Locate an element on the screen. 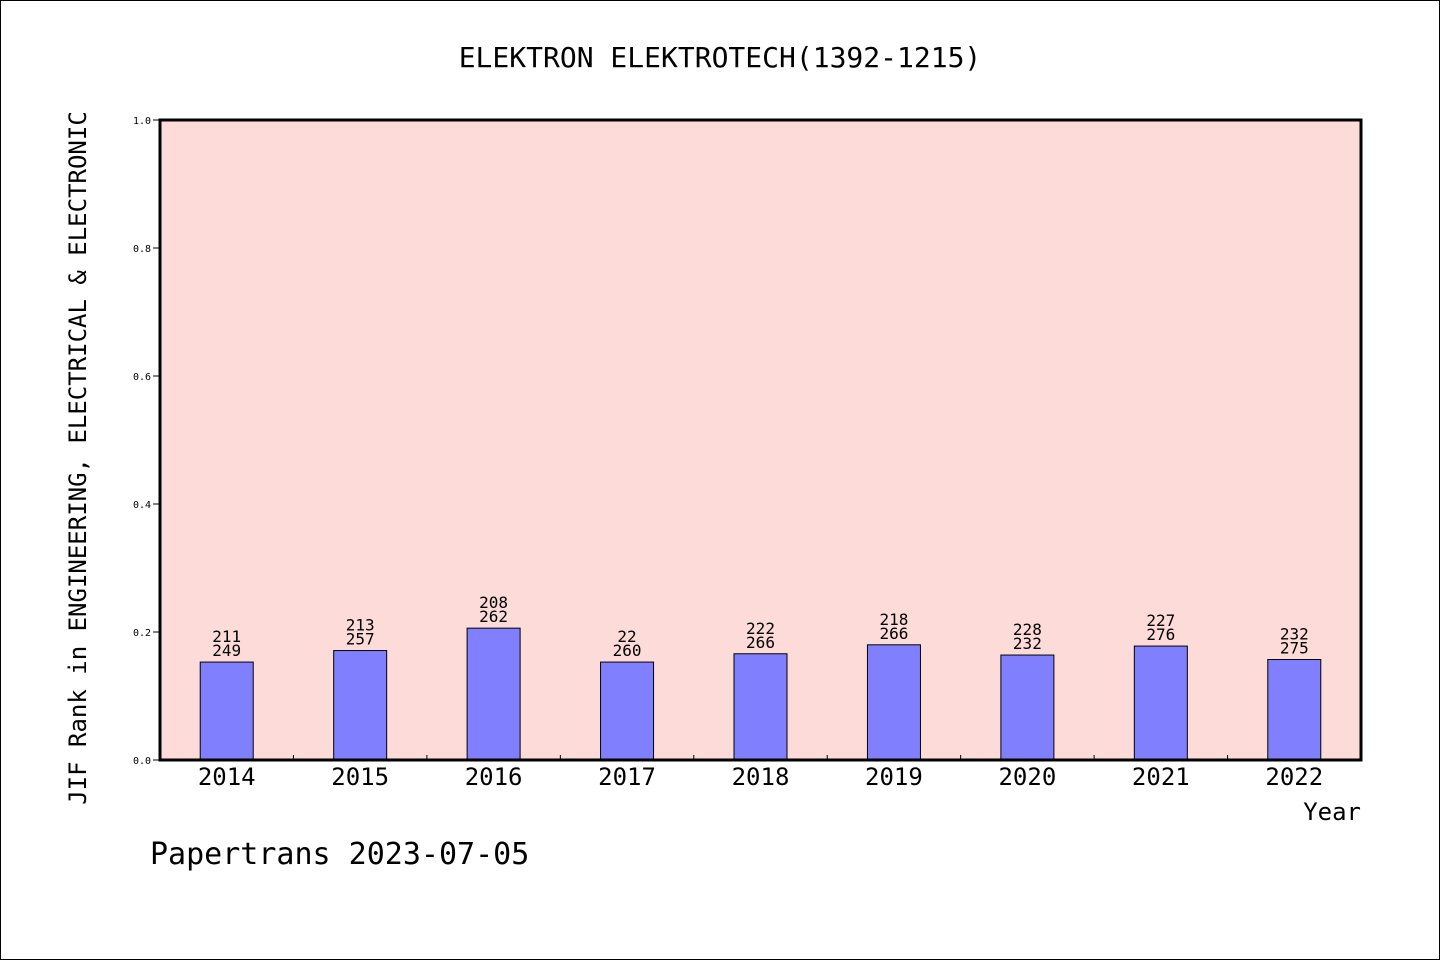 The width and height of the screenshot is (1440, 960). bar-total-label: 249 is located at coordinates (226, 650).